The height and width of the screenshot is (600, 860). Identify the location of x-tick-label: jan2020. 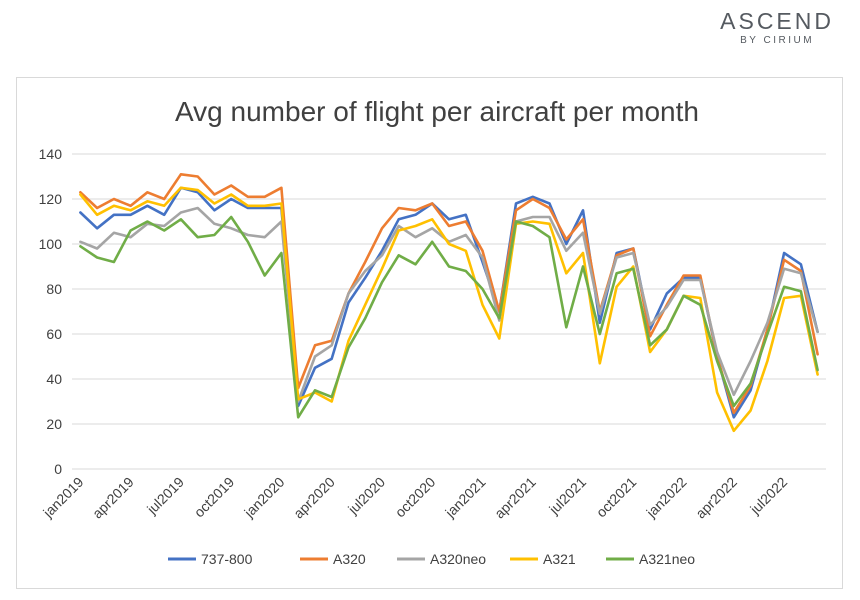
(263, 497).